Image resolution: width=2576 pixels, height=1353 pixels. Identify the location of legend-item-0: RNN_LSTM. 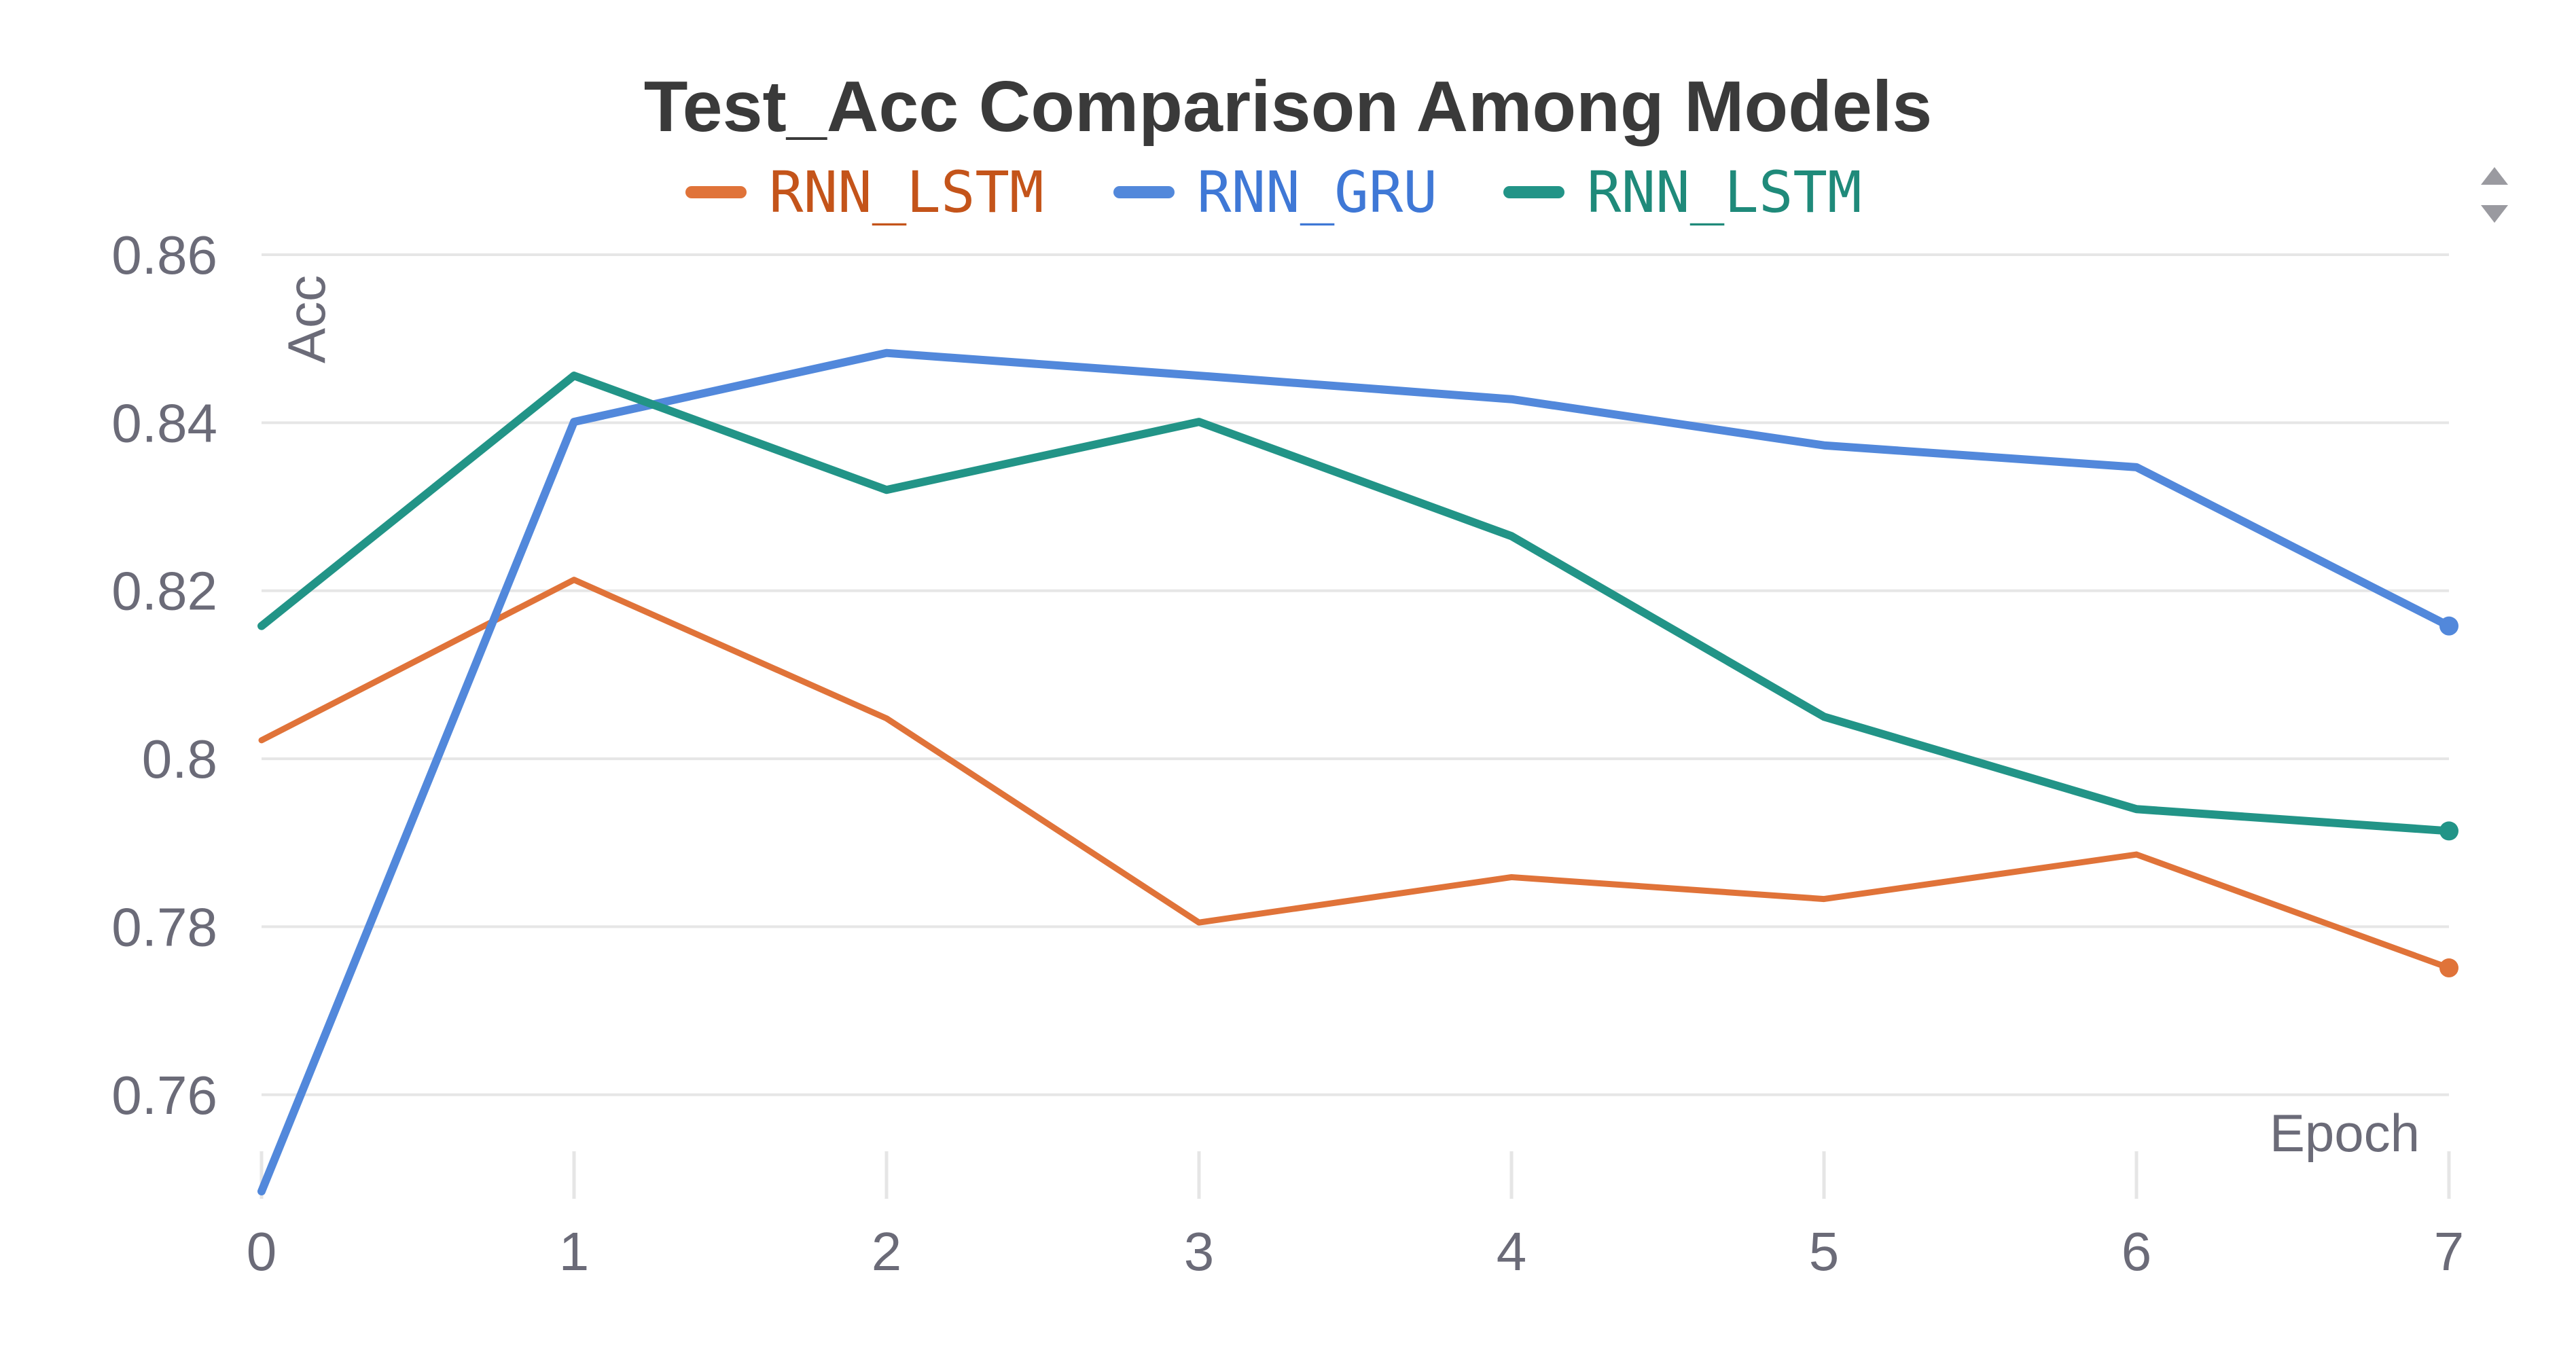
(865, 192).